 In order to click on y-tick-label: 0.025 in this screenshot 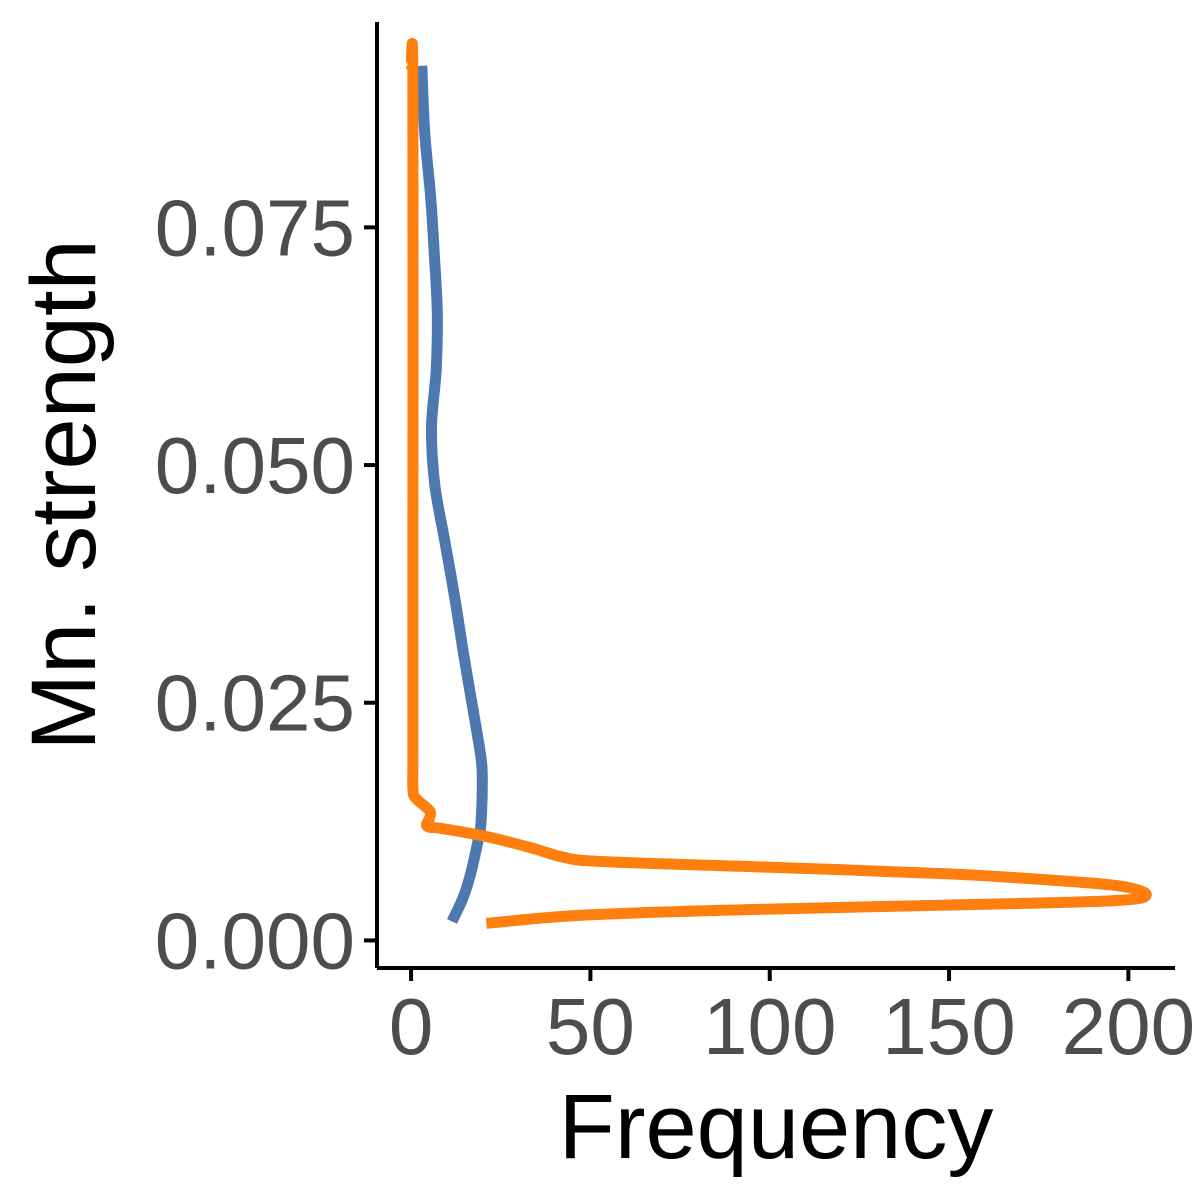, I will do `click(255, 703)`.